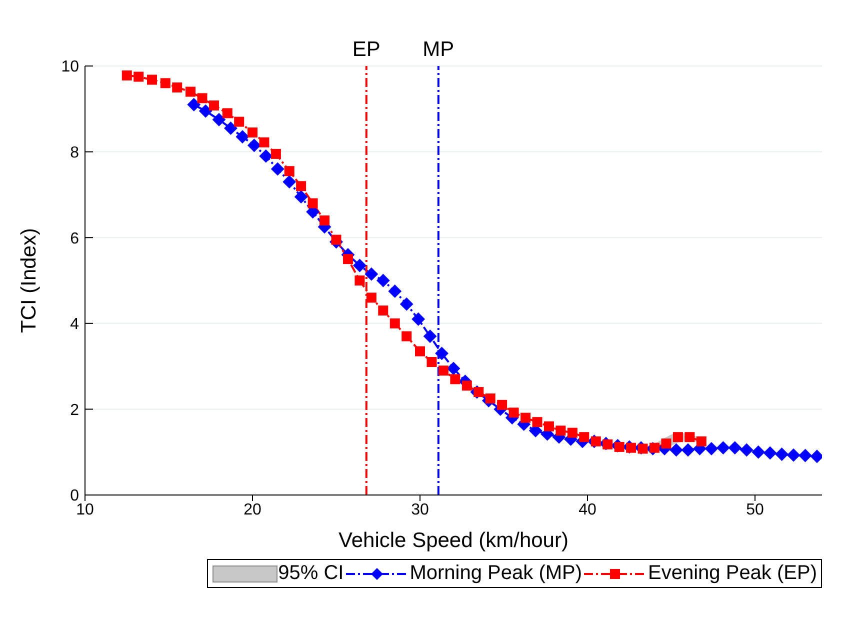  Describe the element at coordinates (75, 153) in the screenshot. I see `y-tick-label: 8` at that location.